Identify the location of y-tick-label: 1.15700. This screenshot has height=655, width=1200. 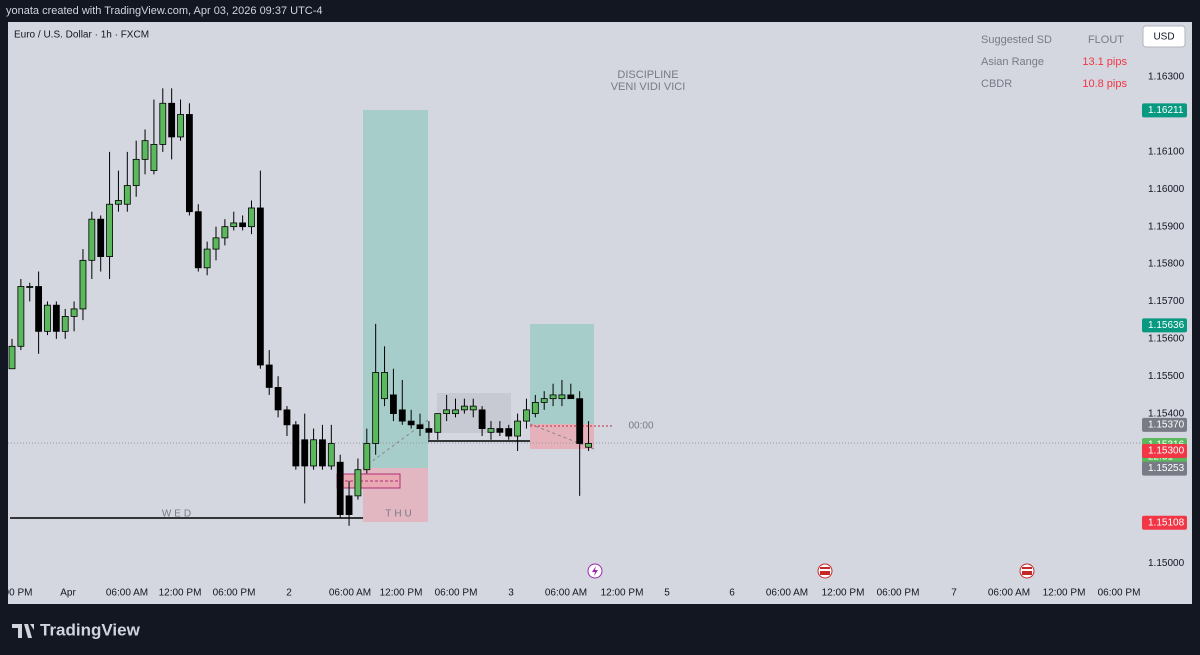
(1166, 301).